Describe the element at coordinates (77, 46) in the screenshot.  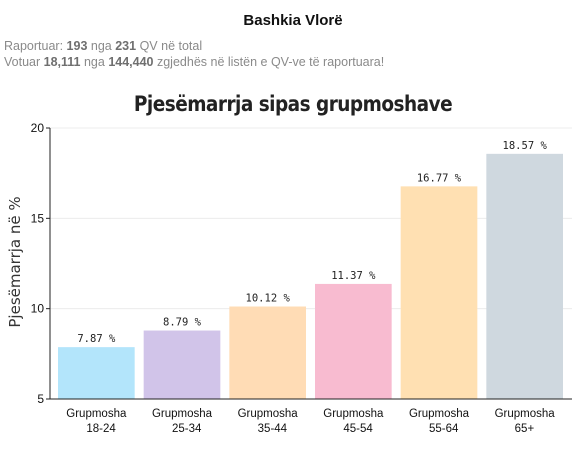
I see `reported-count: 193` at that location.